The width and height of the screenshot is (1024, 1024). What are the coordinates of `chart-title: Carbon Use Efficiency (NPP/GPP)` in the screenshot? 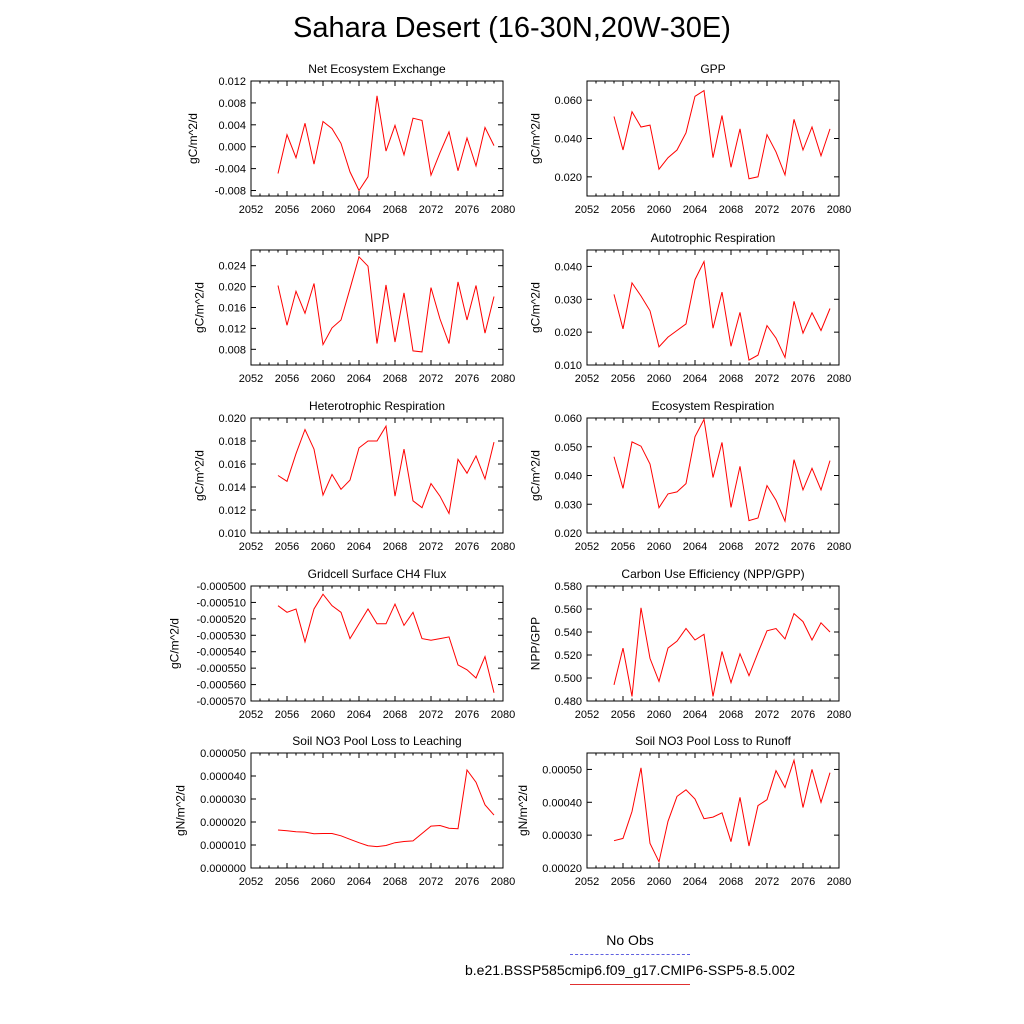 It's located at (712, 574).